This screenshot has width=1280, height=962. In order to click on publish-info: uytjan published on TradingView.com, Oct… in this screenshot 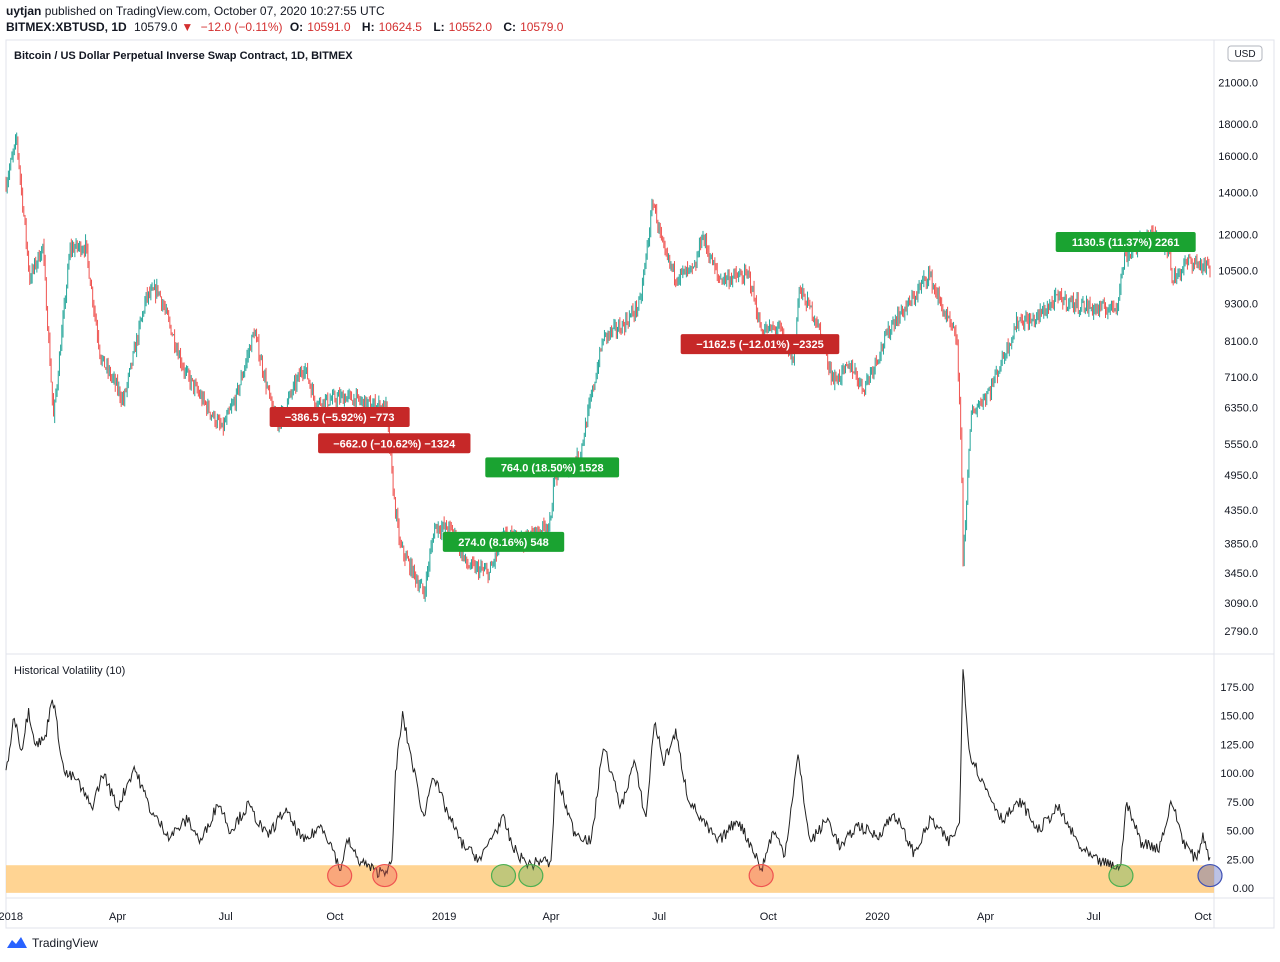, I will do `click(195, 11)`.